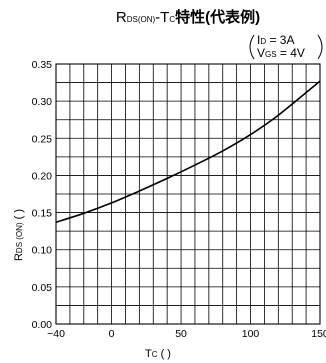  I want to click on chart-title-prefix-sub: DS(ON), so click(141, 19).